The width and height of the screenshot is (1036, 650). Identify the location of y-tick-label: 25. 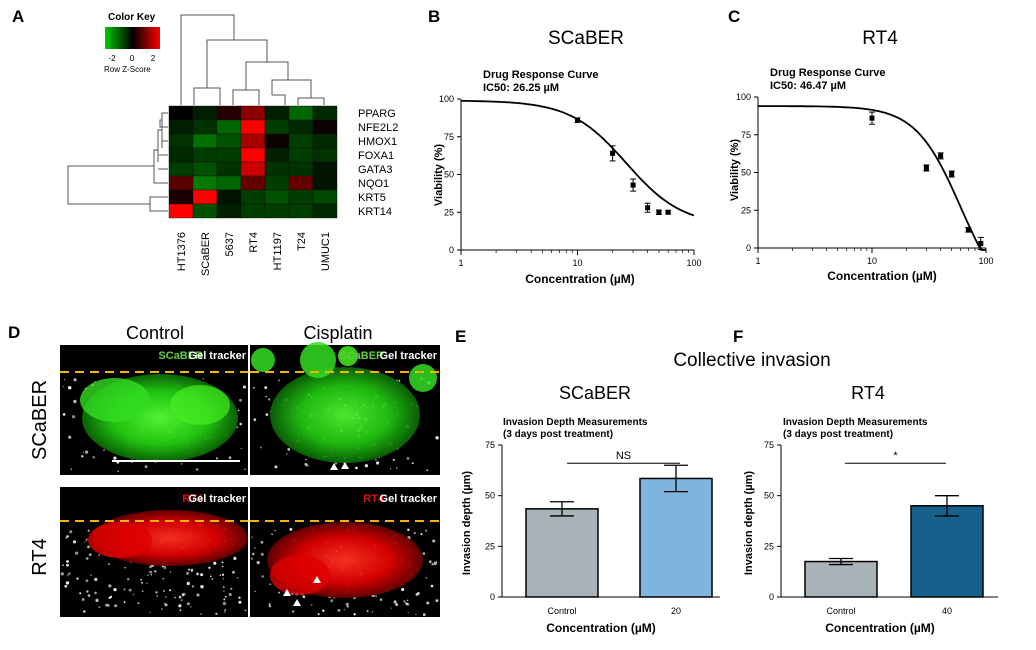
(769, 546).